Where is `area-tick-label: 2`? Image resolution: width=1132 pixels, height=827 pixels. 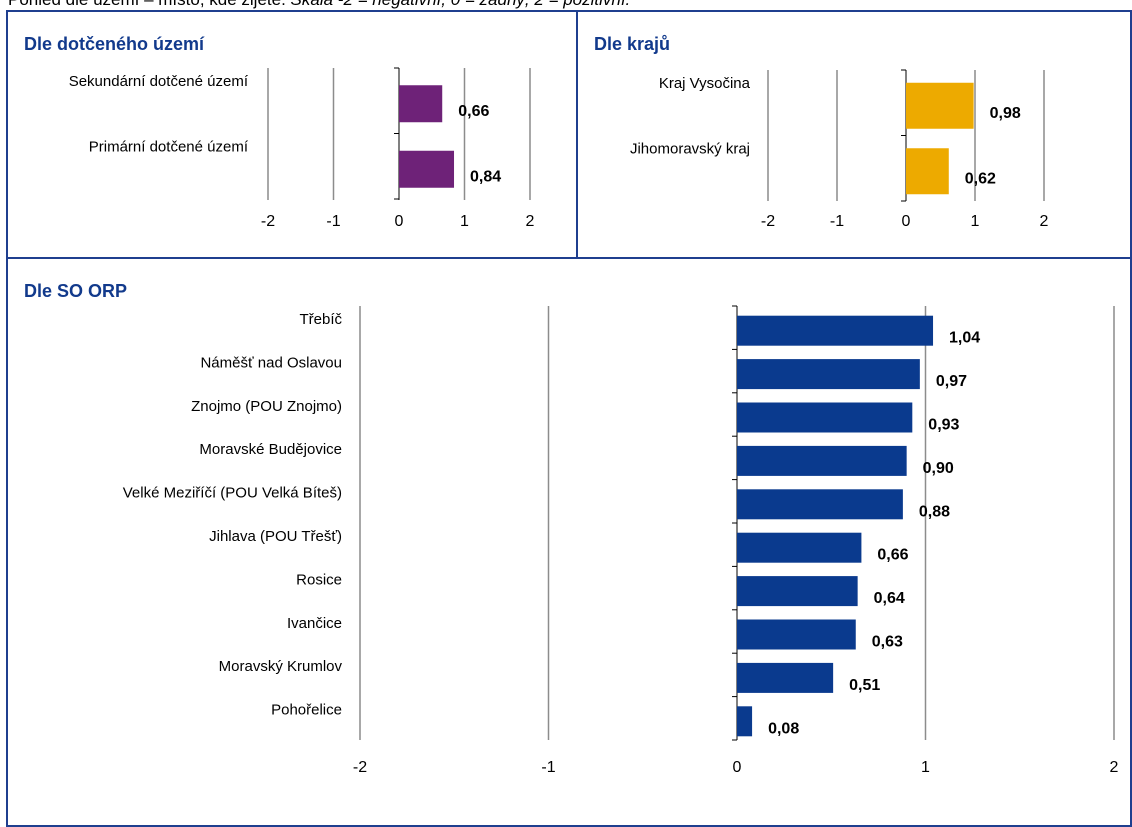 area-tick-label: 2 is located at coordinates (530, 221).